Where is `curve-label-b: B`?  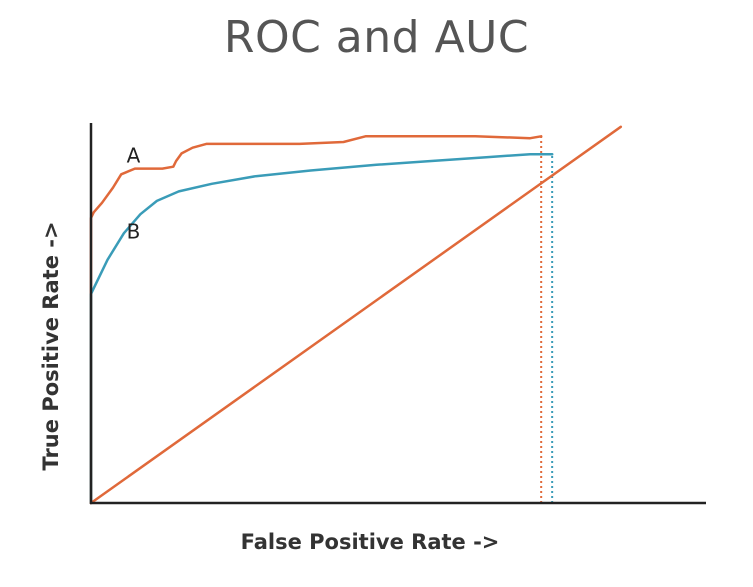
curve-label-b: B is located at coordinates (134, 232).